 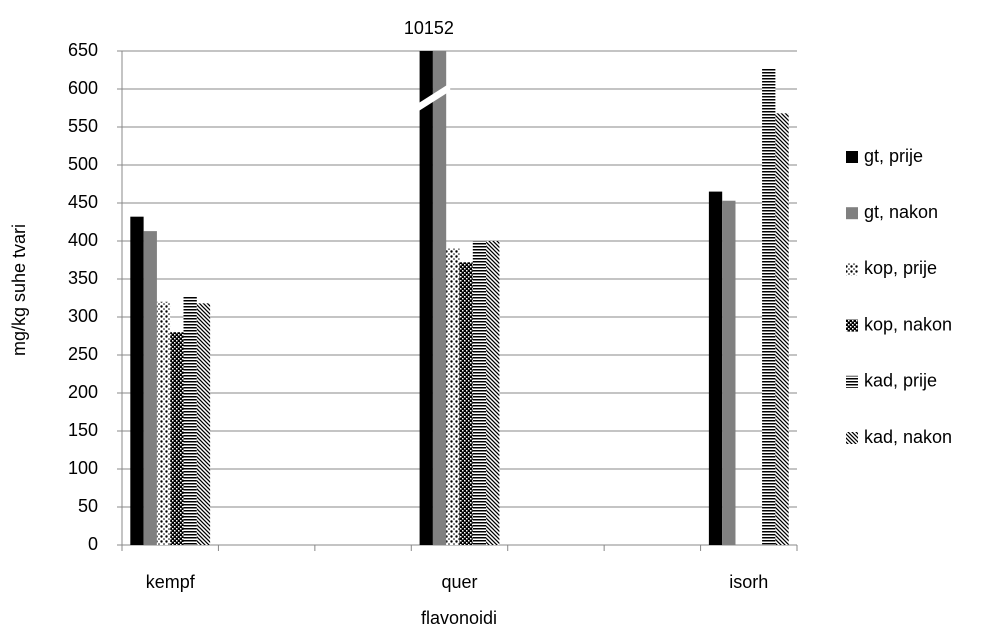 What do you see at coordinates (459, 582) in the screenshot?
I see `x-tick-label: quer` at bounding box center [459, 582].